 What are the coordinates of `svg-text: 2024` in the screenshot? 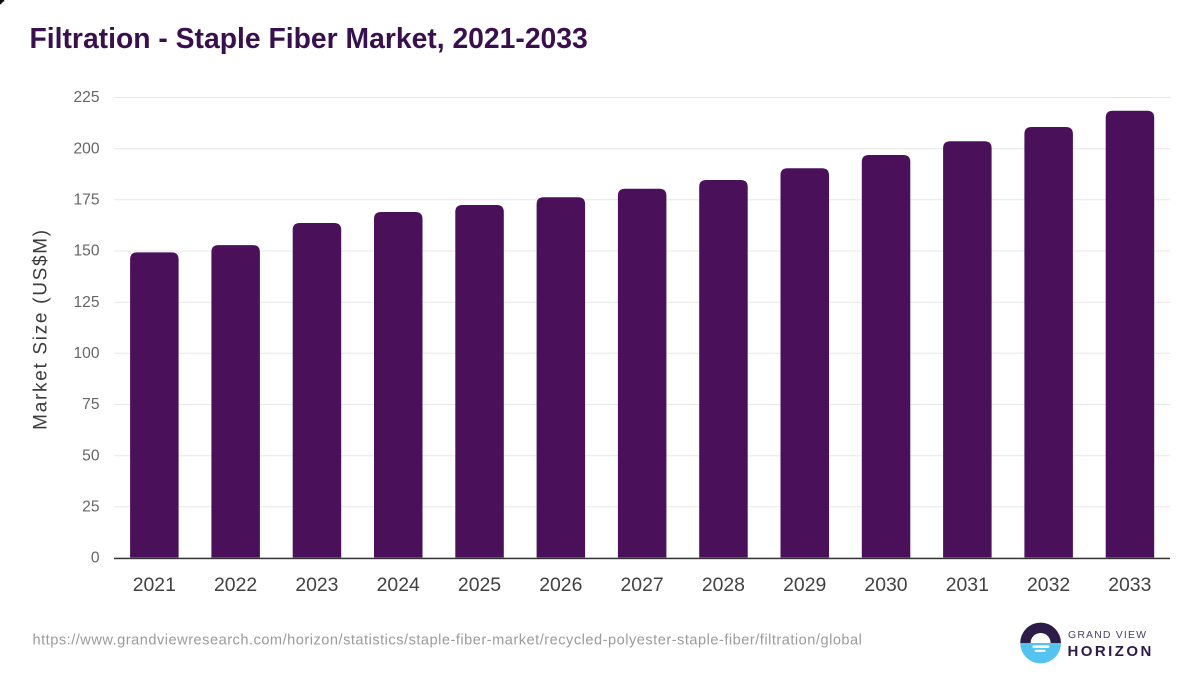 It's located at (398, 585).